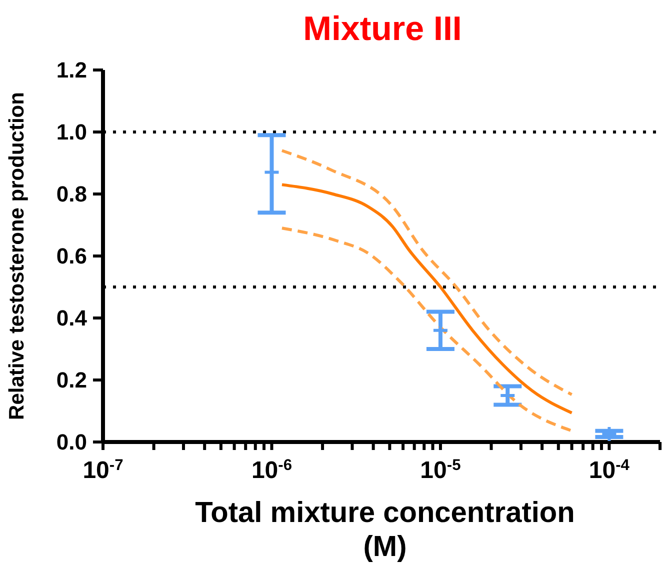  Describe the element at coordinates (441, 470) in the screenshot. I see `x-tick-label: 10$^{-5}$` at that location.